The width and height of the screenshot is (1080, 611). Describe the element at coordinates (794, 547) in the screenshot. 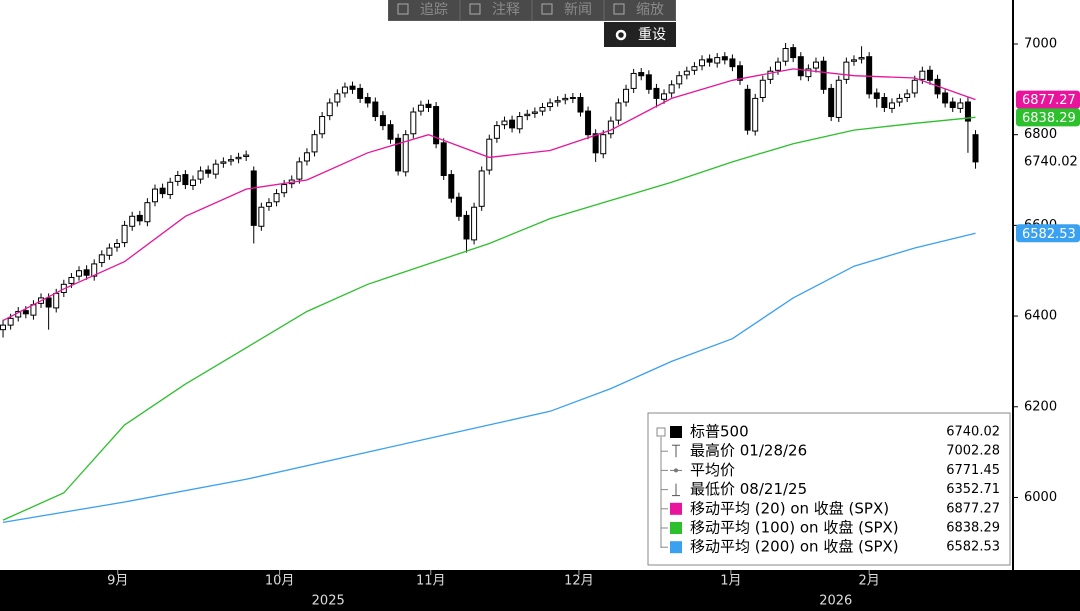

I see `legend-label: 移动平均 (200) on 收盘 (SPX)` at that location.